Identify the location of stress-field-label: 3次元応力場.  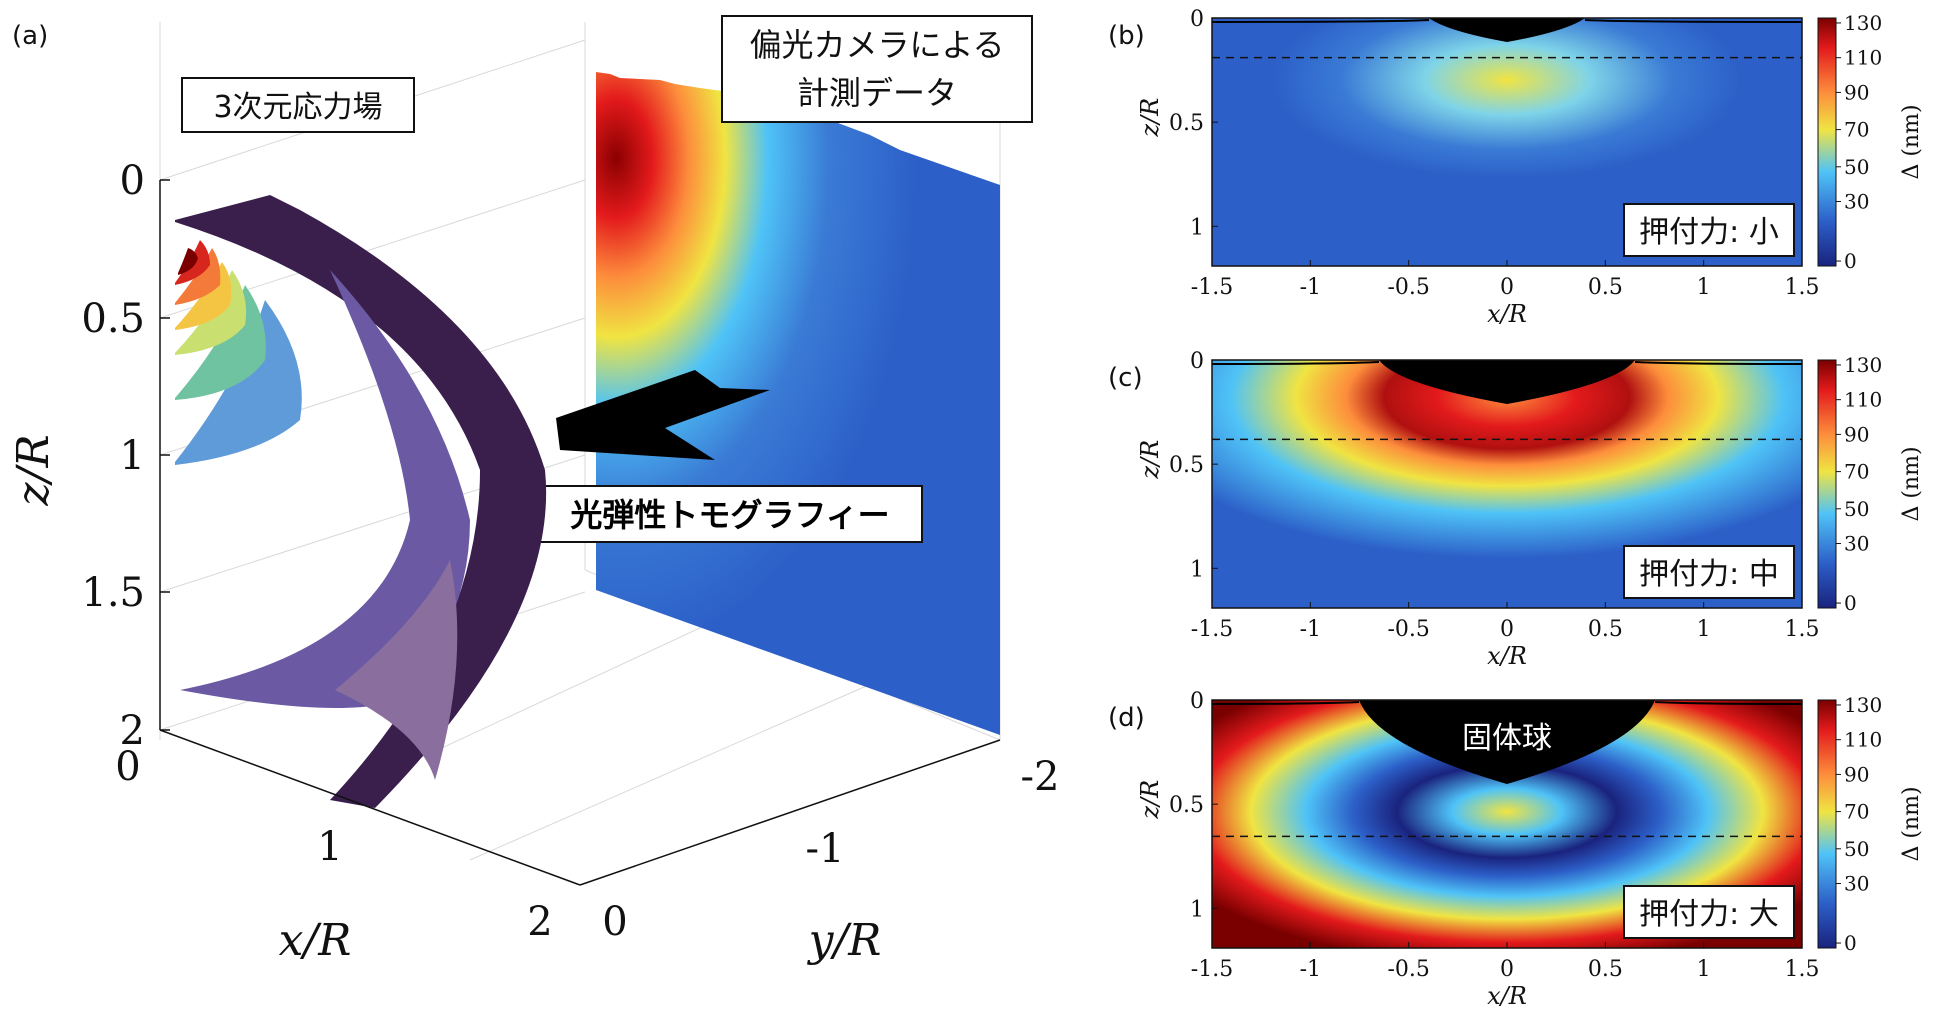
(297, 107).